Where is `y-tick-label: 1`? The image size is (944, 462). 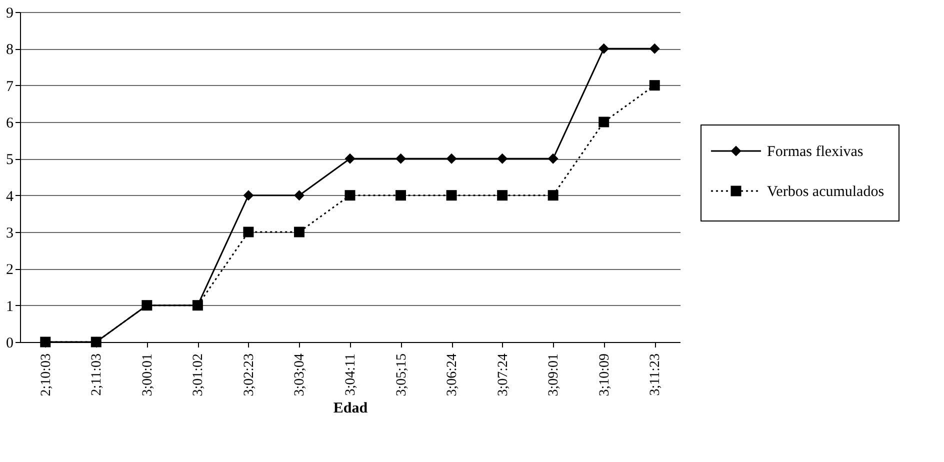
y-tick-label: 1 is located at coordinates (10, 306).